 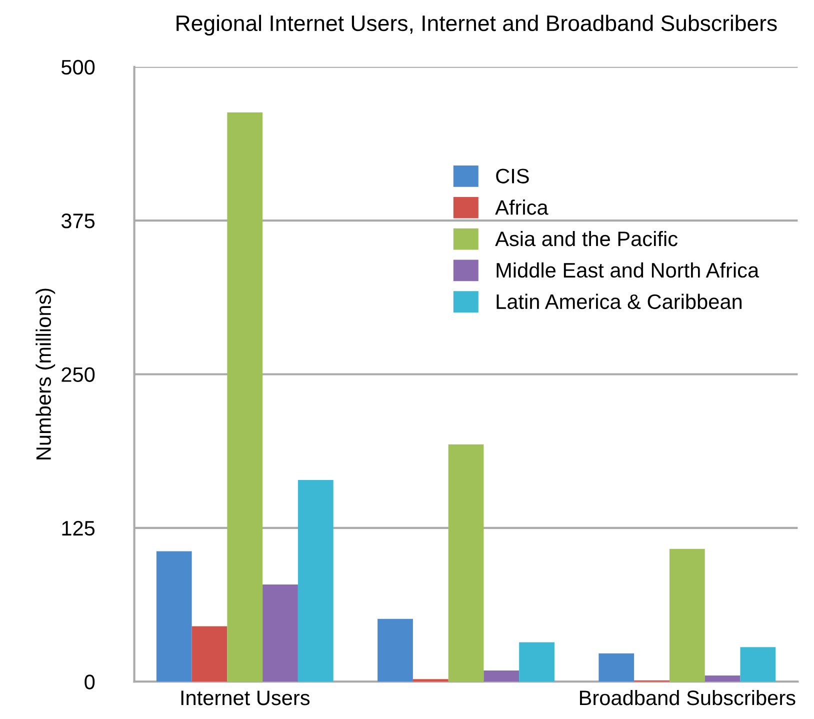 What do you see at coordinates (78, 528) in the screenshot?
I see `y-tick-label: 125` at bounding box center [78, 528].